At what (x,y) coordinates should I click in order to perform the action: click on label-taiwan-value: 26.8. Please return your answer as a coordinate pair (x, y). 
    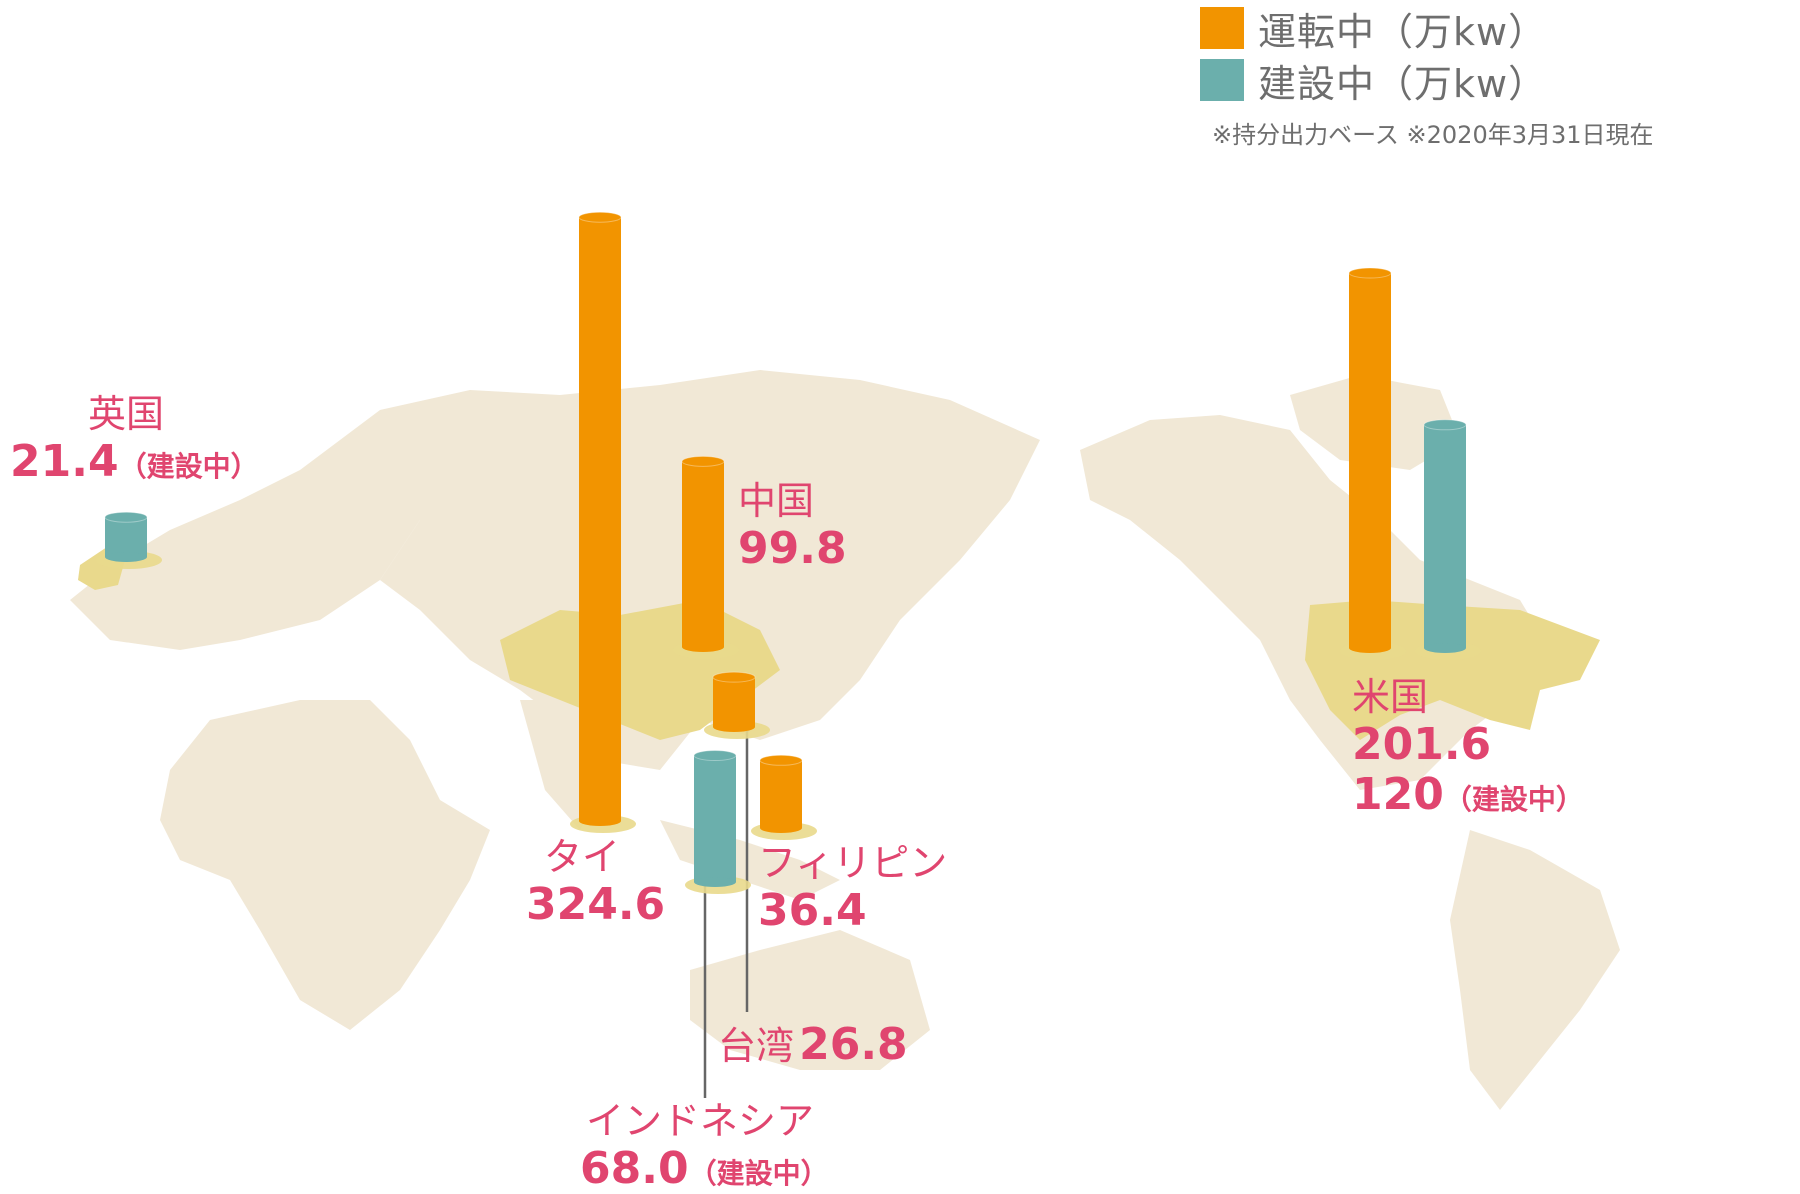
    Looking at the image, I should click on (853, 1044).